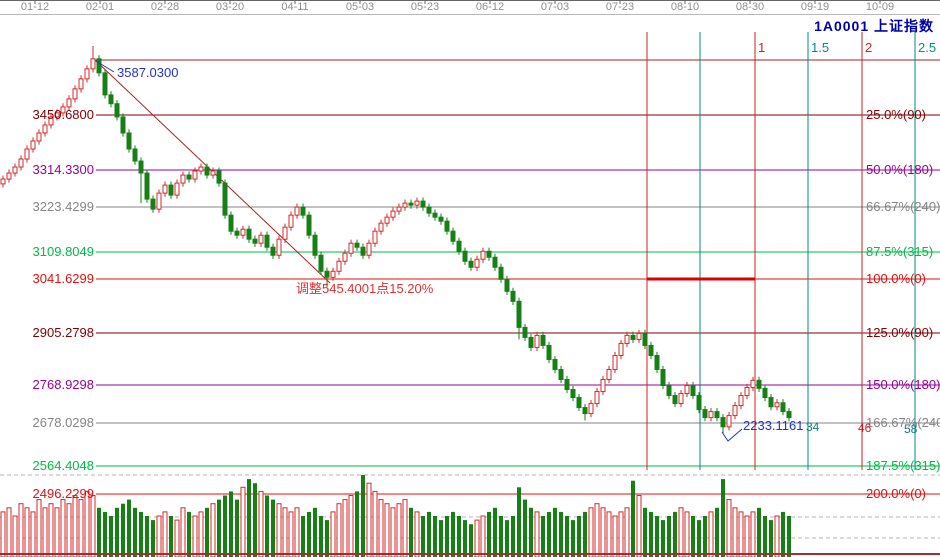 Image resolution: width=940 pixels, height=557 pixels. Describe the element at coordinates (295, 7) in the screenshot. I see `date-label: 04-11` at that location.